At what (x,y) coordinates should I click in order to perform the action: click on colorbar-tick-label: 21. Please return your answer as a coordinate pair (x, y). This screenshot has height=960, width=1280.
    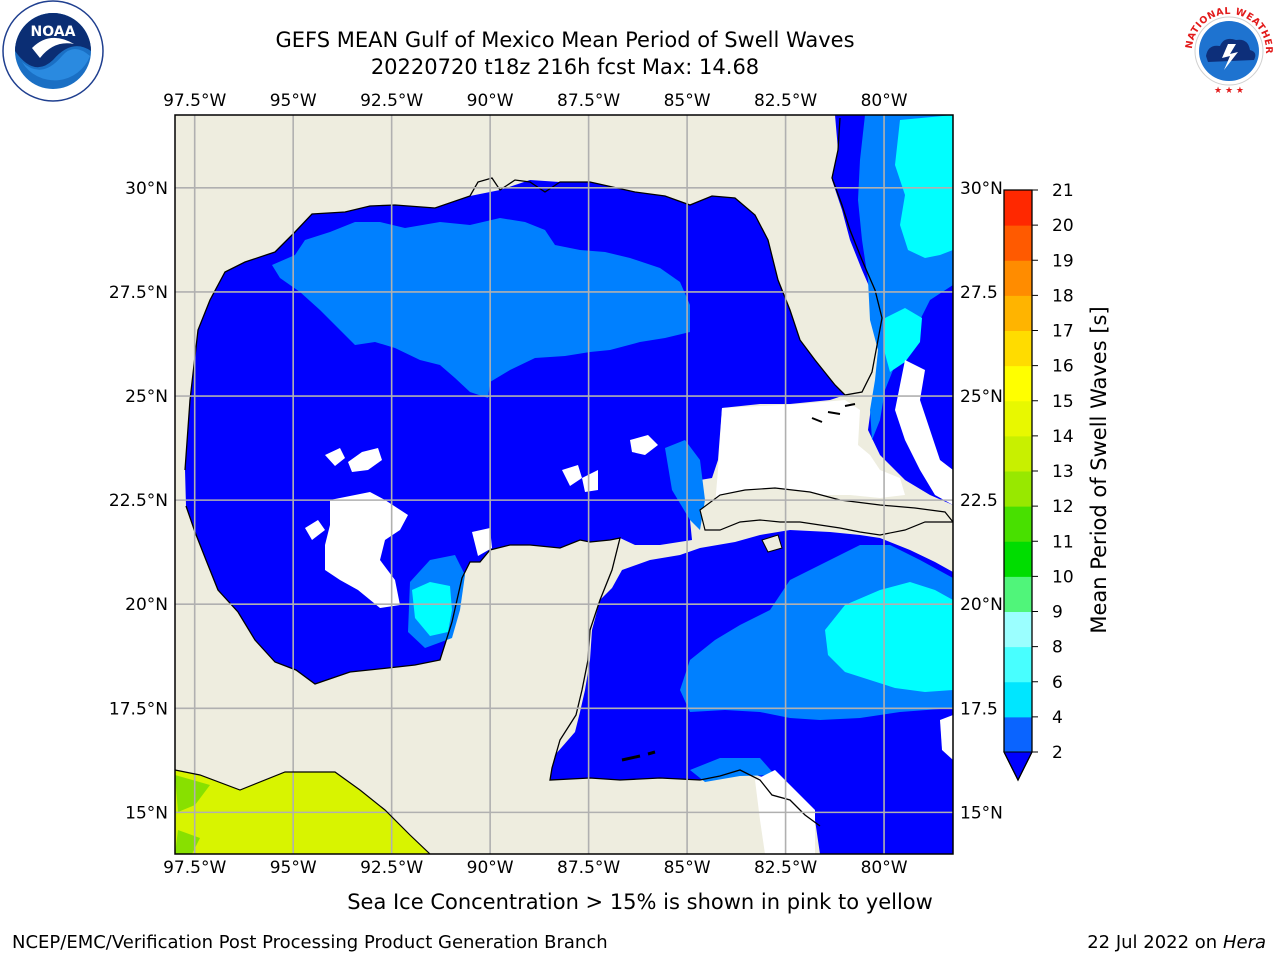
    Looking at the image, I should click on (1063, 191).